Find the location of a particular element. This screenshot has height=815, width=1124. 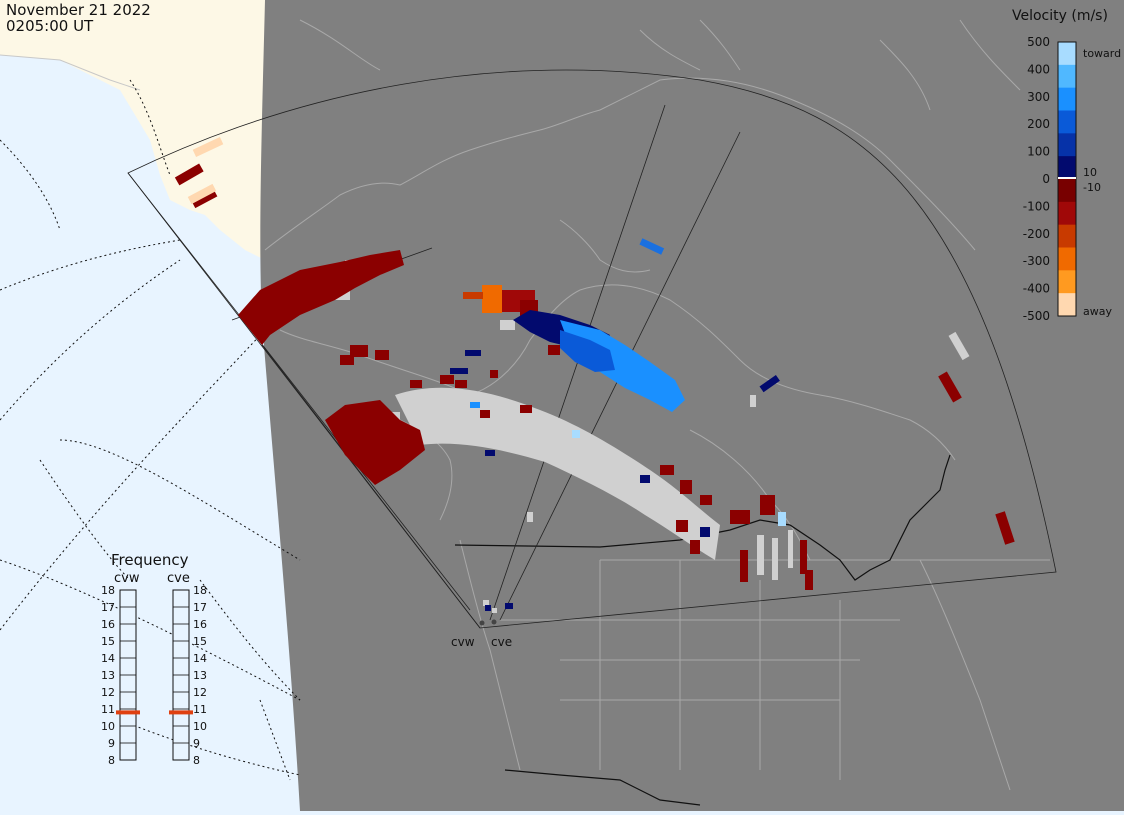

colorbar-swatches is located at coordinates (1067, 179).